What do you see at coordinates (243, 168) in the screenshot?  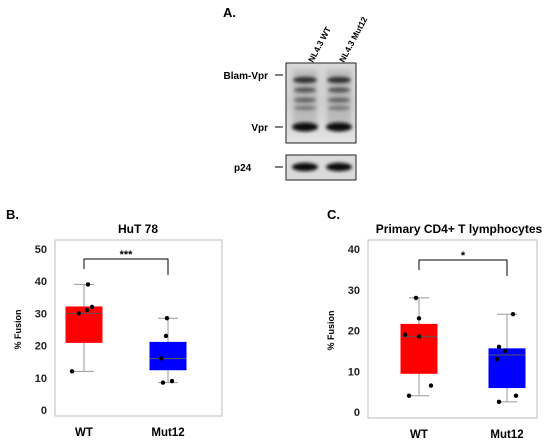 I see `band-label-p24: p24` at bounding box center [243, 168].